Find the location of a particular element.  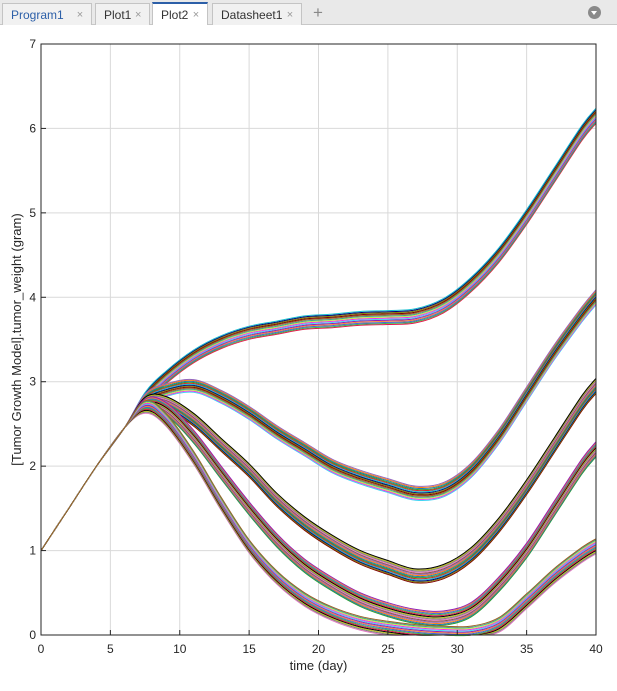

x-tick-label: 35 is located at coordinates (527, 649).